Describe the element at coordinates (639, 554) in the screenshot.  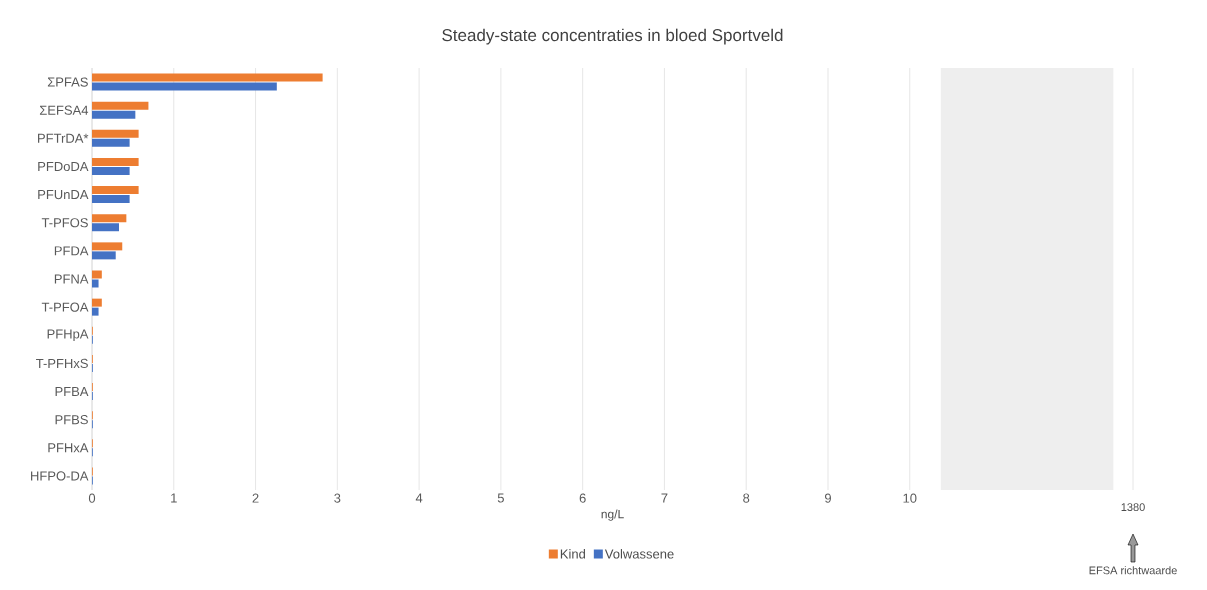
I see `legend-label: Volwassene` at that location.